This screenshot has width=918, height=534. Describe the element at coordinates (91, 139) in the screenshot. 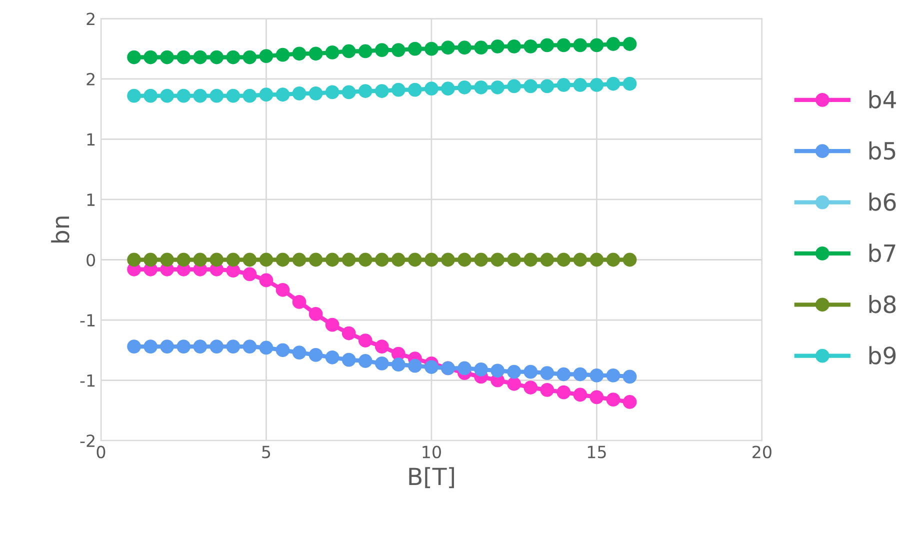

I see `y-tick-label: 1` at that location.